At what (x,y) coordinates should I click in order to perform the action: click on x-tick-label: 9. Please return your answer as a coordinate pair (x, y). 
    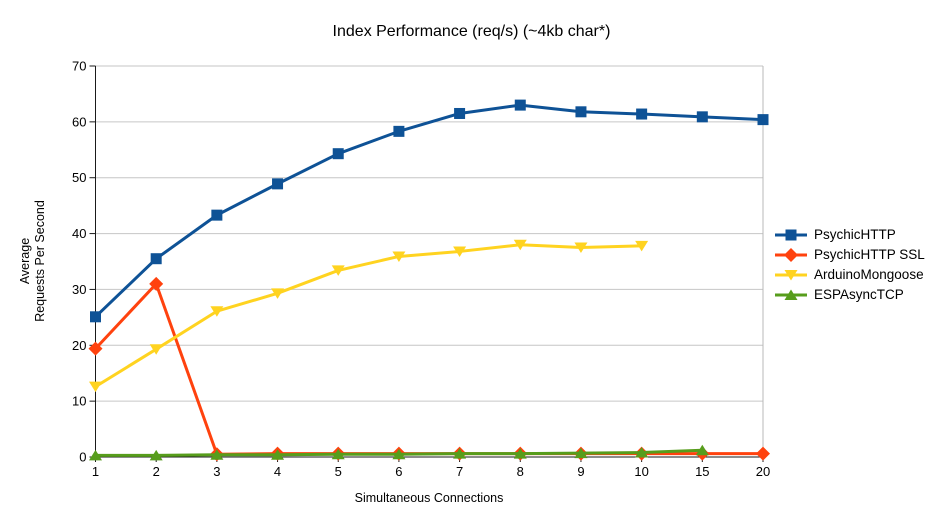
    Looking at the image, I should click on (580, 471).